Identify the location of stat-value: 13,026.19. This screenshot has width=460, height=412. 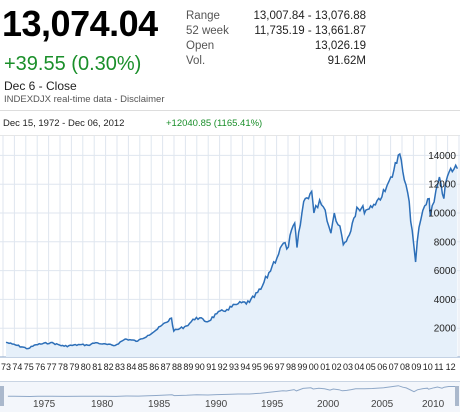
(340, 46).